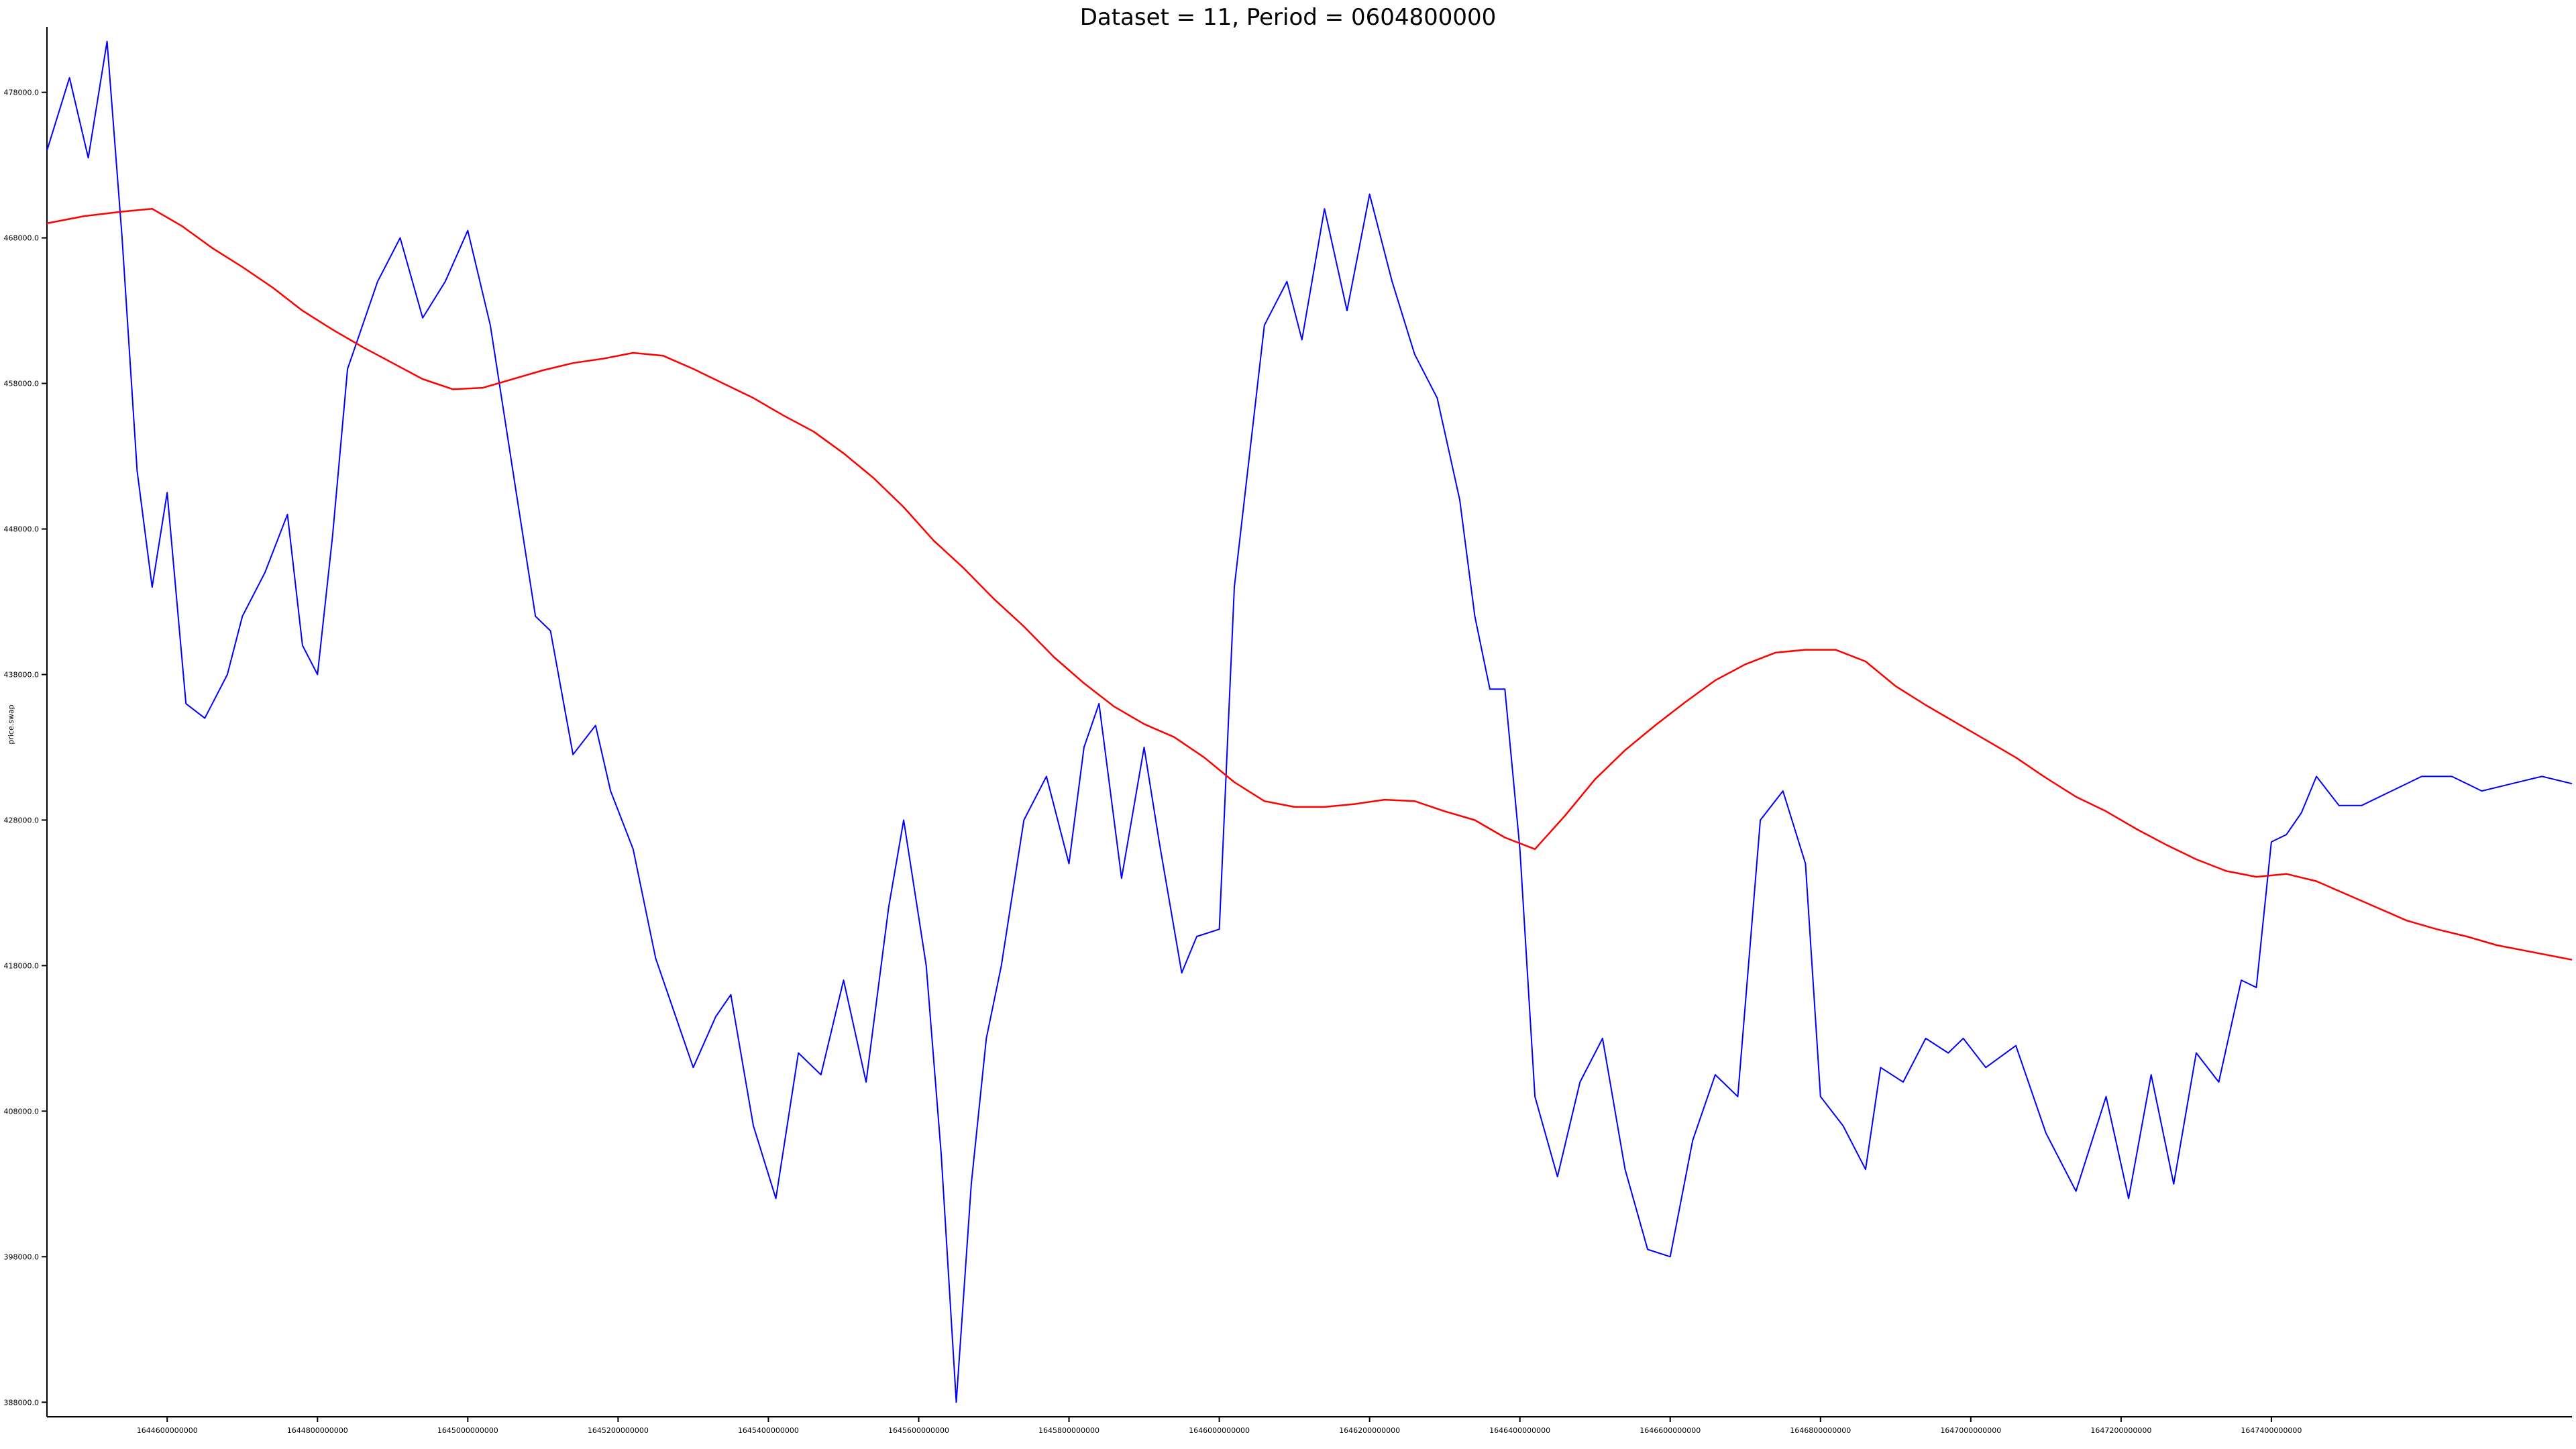 The height and width of the screenshot is (1449, 2576). Describe the element at coordinates (22, 93) in the screenshot. I see `y-tick-label: 478000.0` at that location.